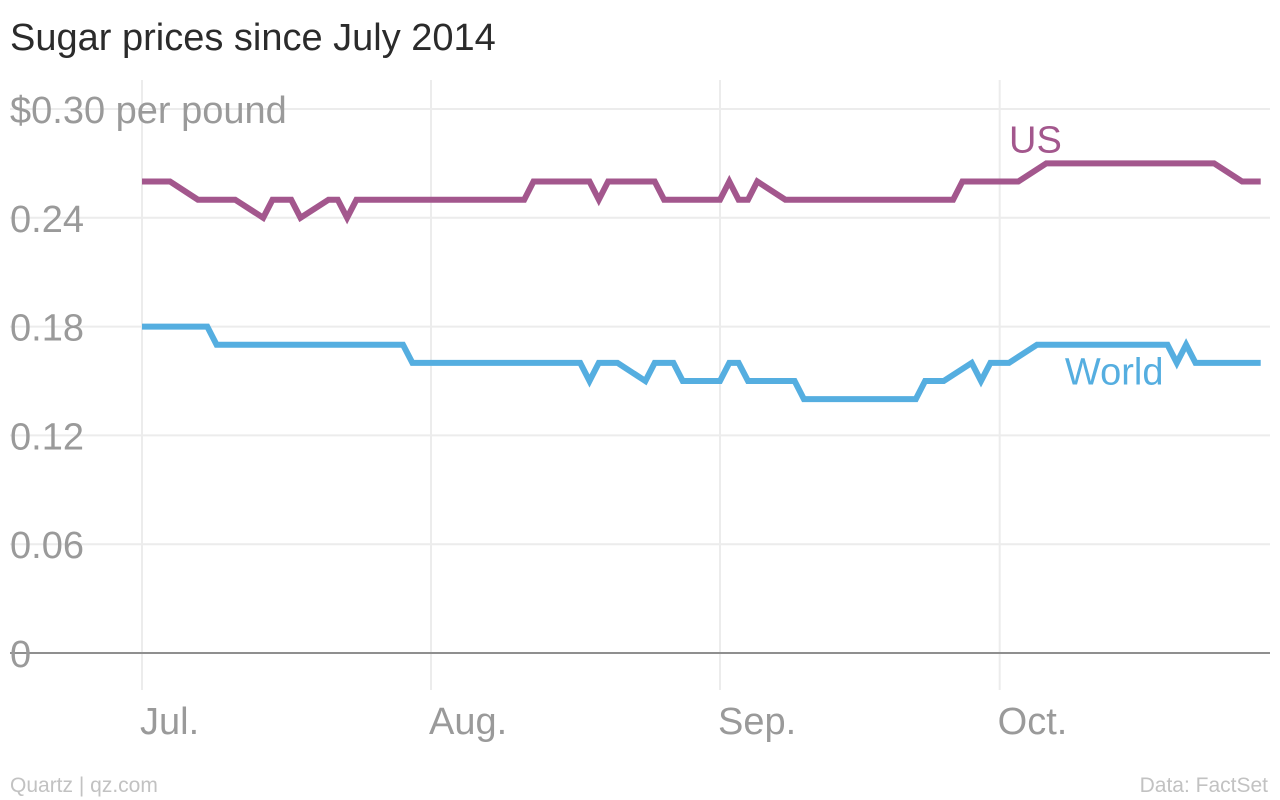 The width and height of the screenshot is (1280, 800). Describe the element at coordinates (169, 722) in the screenshot. I see `x-tick-label: Jul.` at that location.